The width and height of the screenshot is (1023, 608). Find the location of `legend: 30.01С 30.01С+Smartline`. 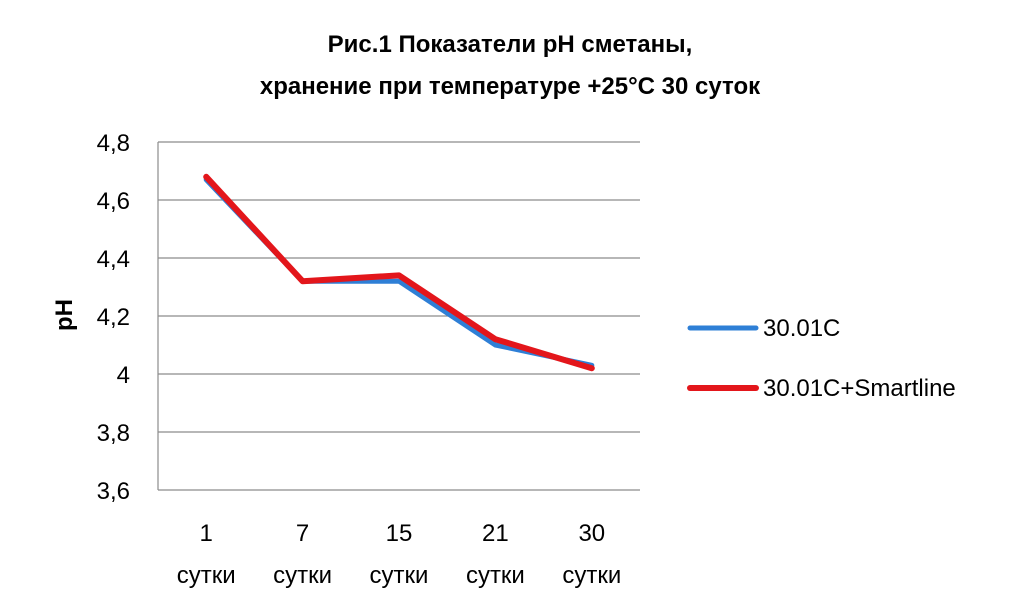

legend: 30.01С 30.01С+Smartline is located at coordinates (821, 358).